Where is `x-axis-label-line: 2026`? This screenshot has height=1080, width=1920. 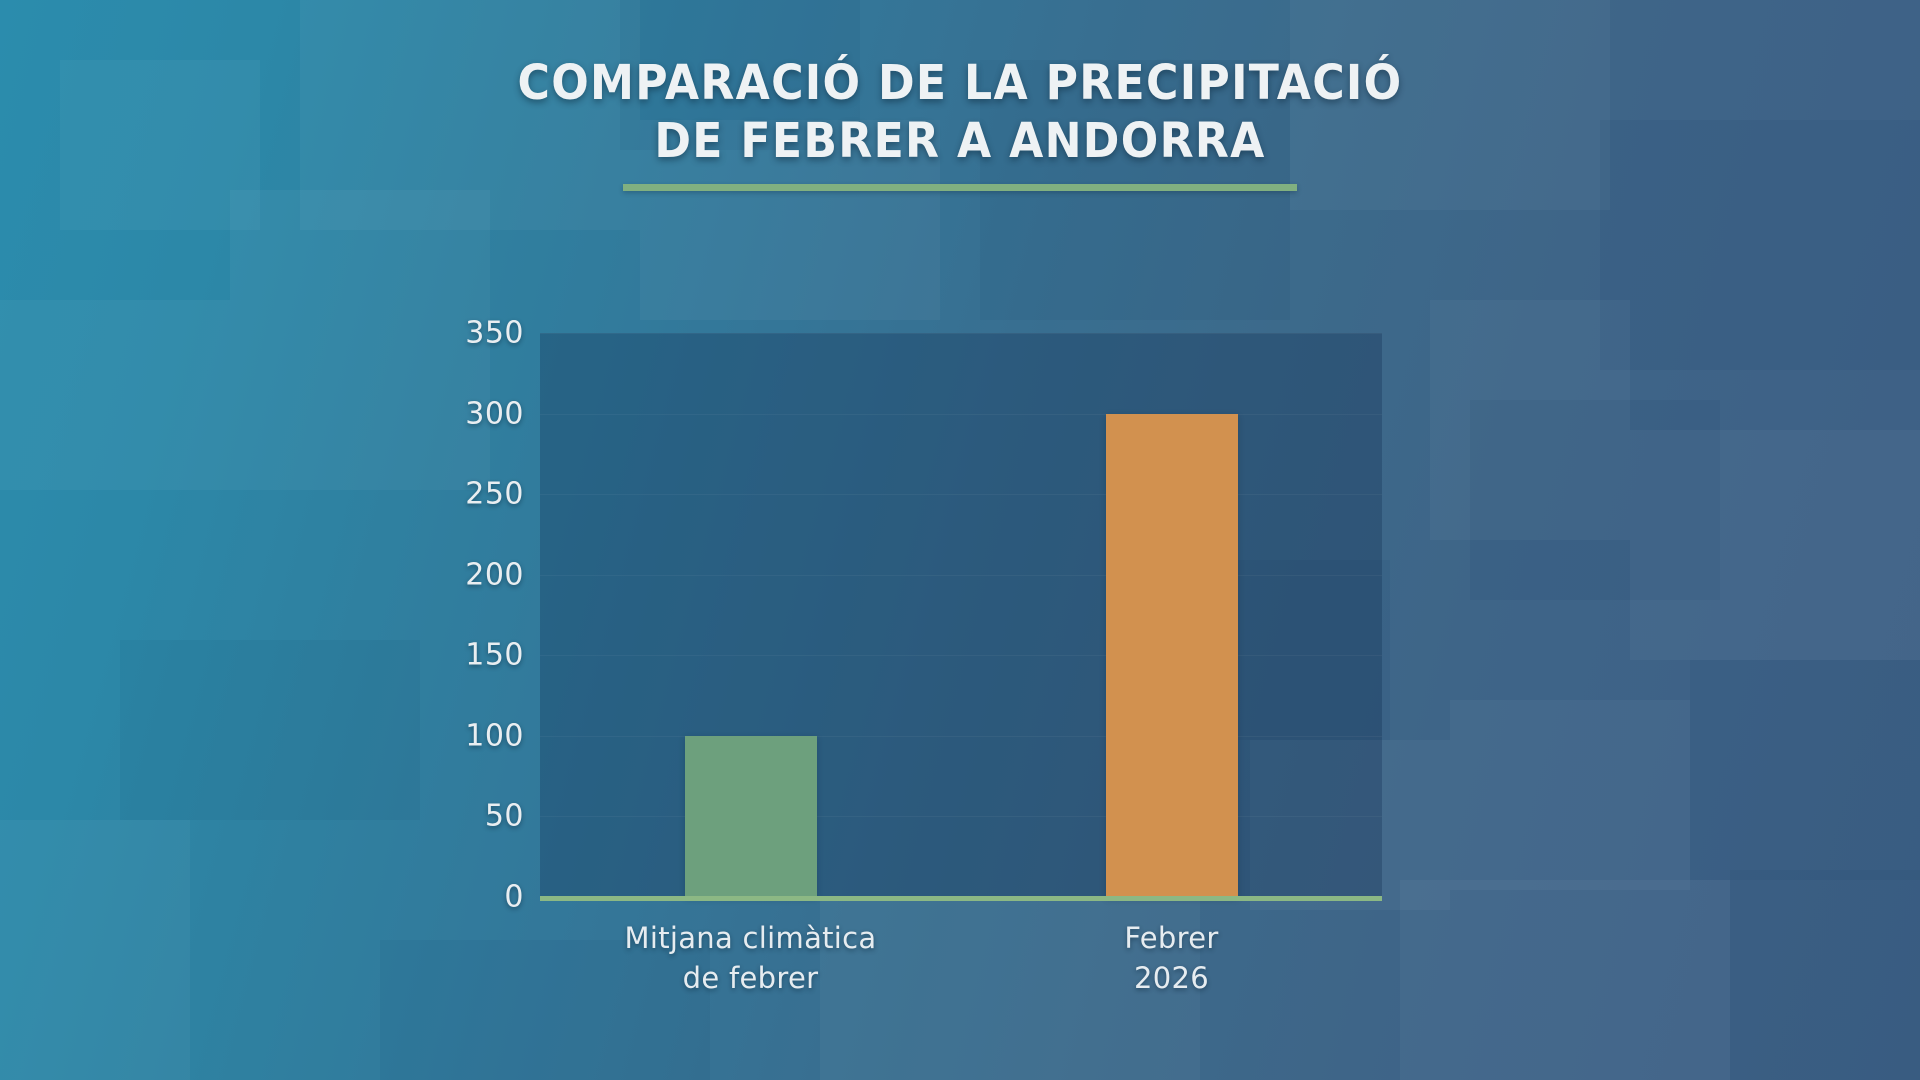 x-axis-label-line: 2026 is located at coordinates (1171, 978).